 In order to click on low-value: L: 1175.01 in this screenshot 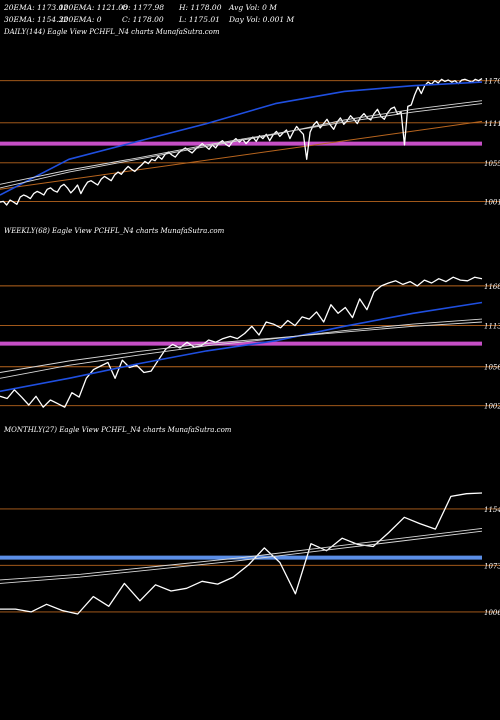, I will do `click(199, 19)`.